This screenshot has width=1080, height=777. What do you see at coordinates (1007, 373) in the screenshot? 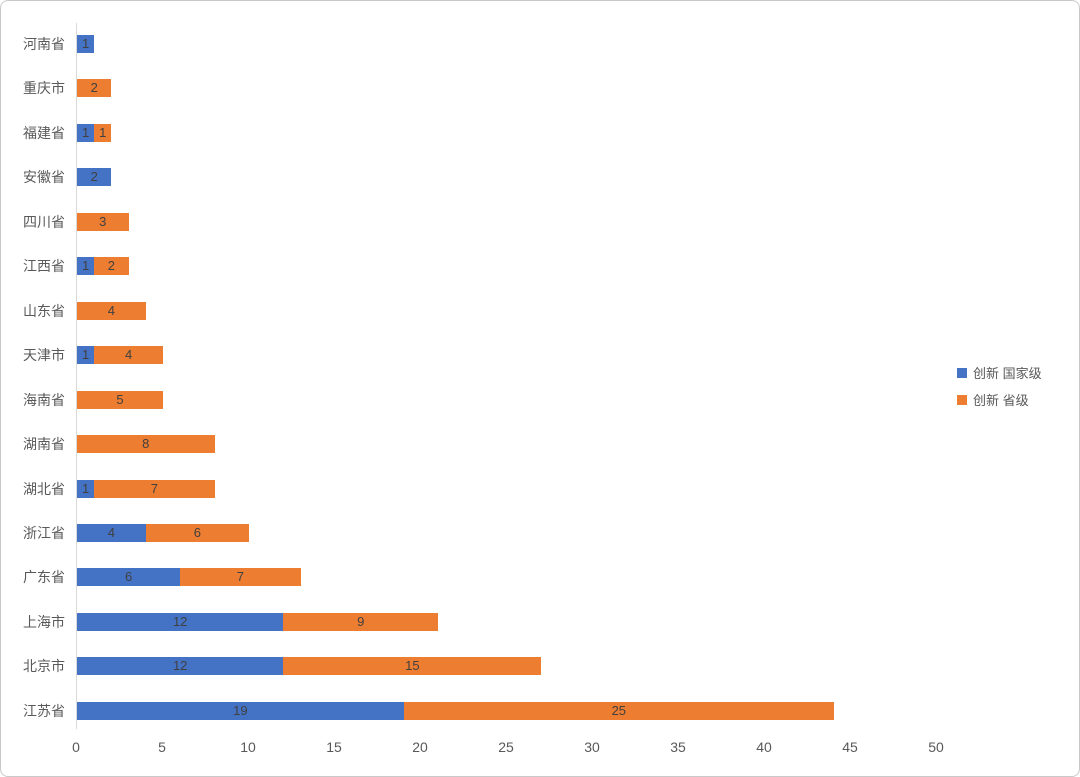
I see `legend-label-national: 创新 国家级` at bounding box center [1007, 373].